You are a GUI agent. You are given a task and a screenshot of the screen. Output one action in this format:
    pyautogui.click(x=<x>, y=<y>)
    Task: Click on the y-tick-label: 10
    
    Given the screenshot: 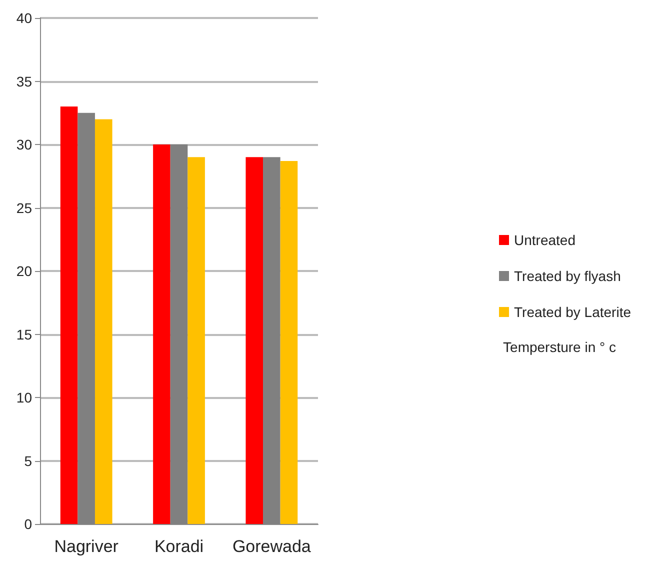 What is the action you would take?
    pyautogui.click(x=24, y=398)
    